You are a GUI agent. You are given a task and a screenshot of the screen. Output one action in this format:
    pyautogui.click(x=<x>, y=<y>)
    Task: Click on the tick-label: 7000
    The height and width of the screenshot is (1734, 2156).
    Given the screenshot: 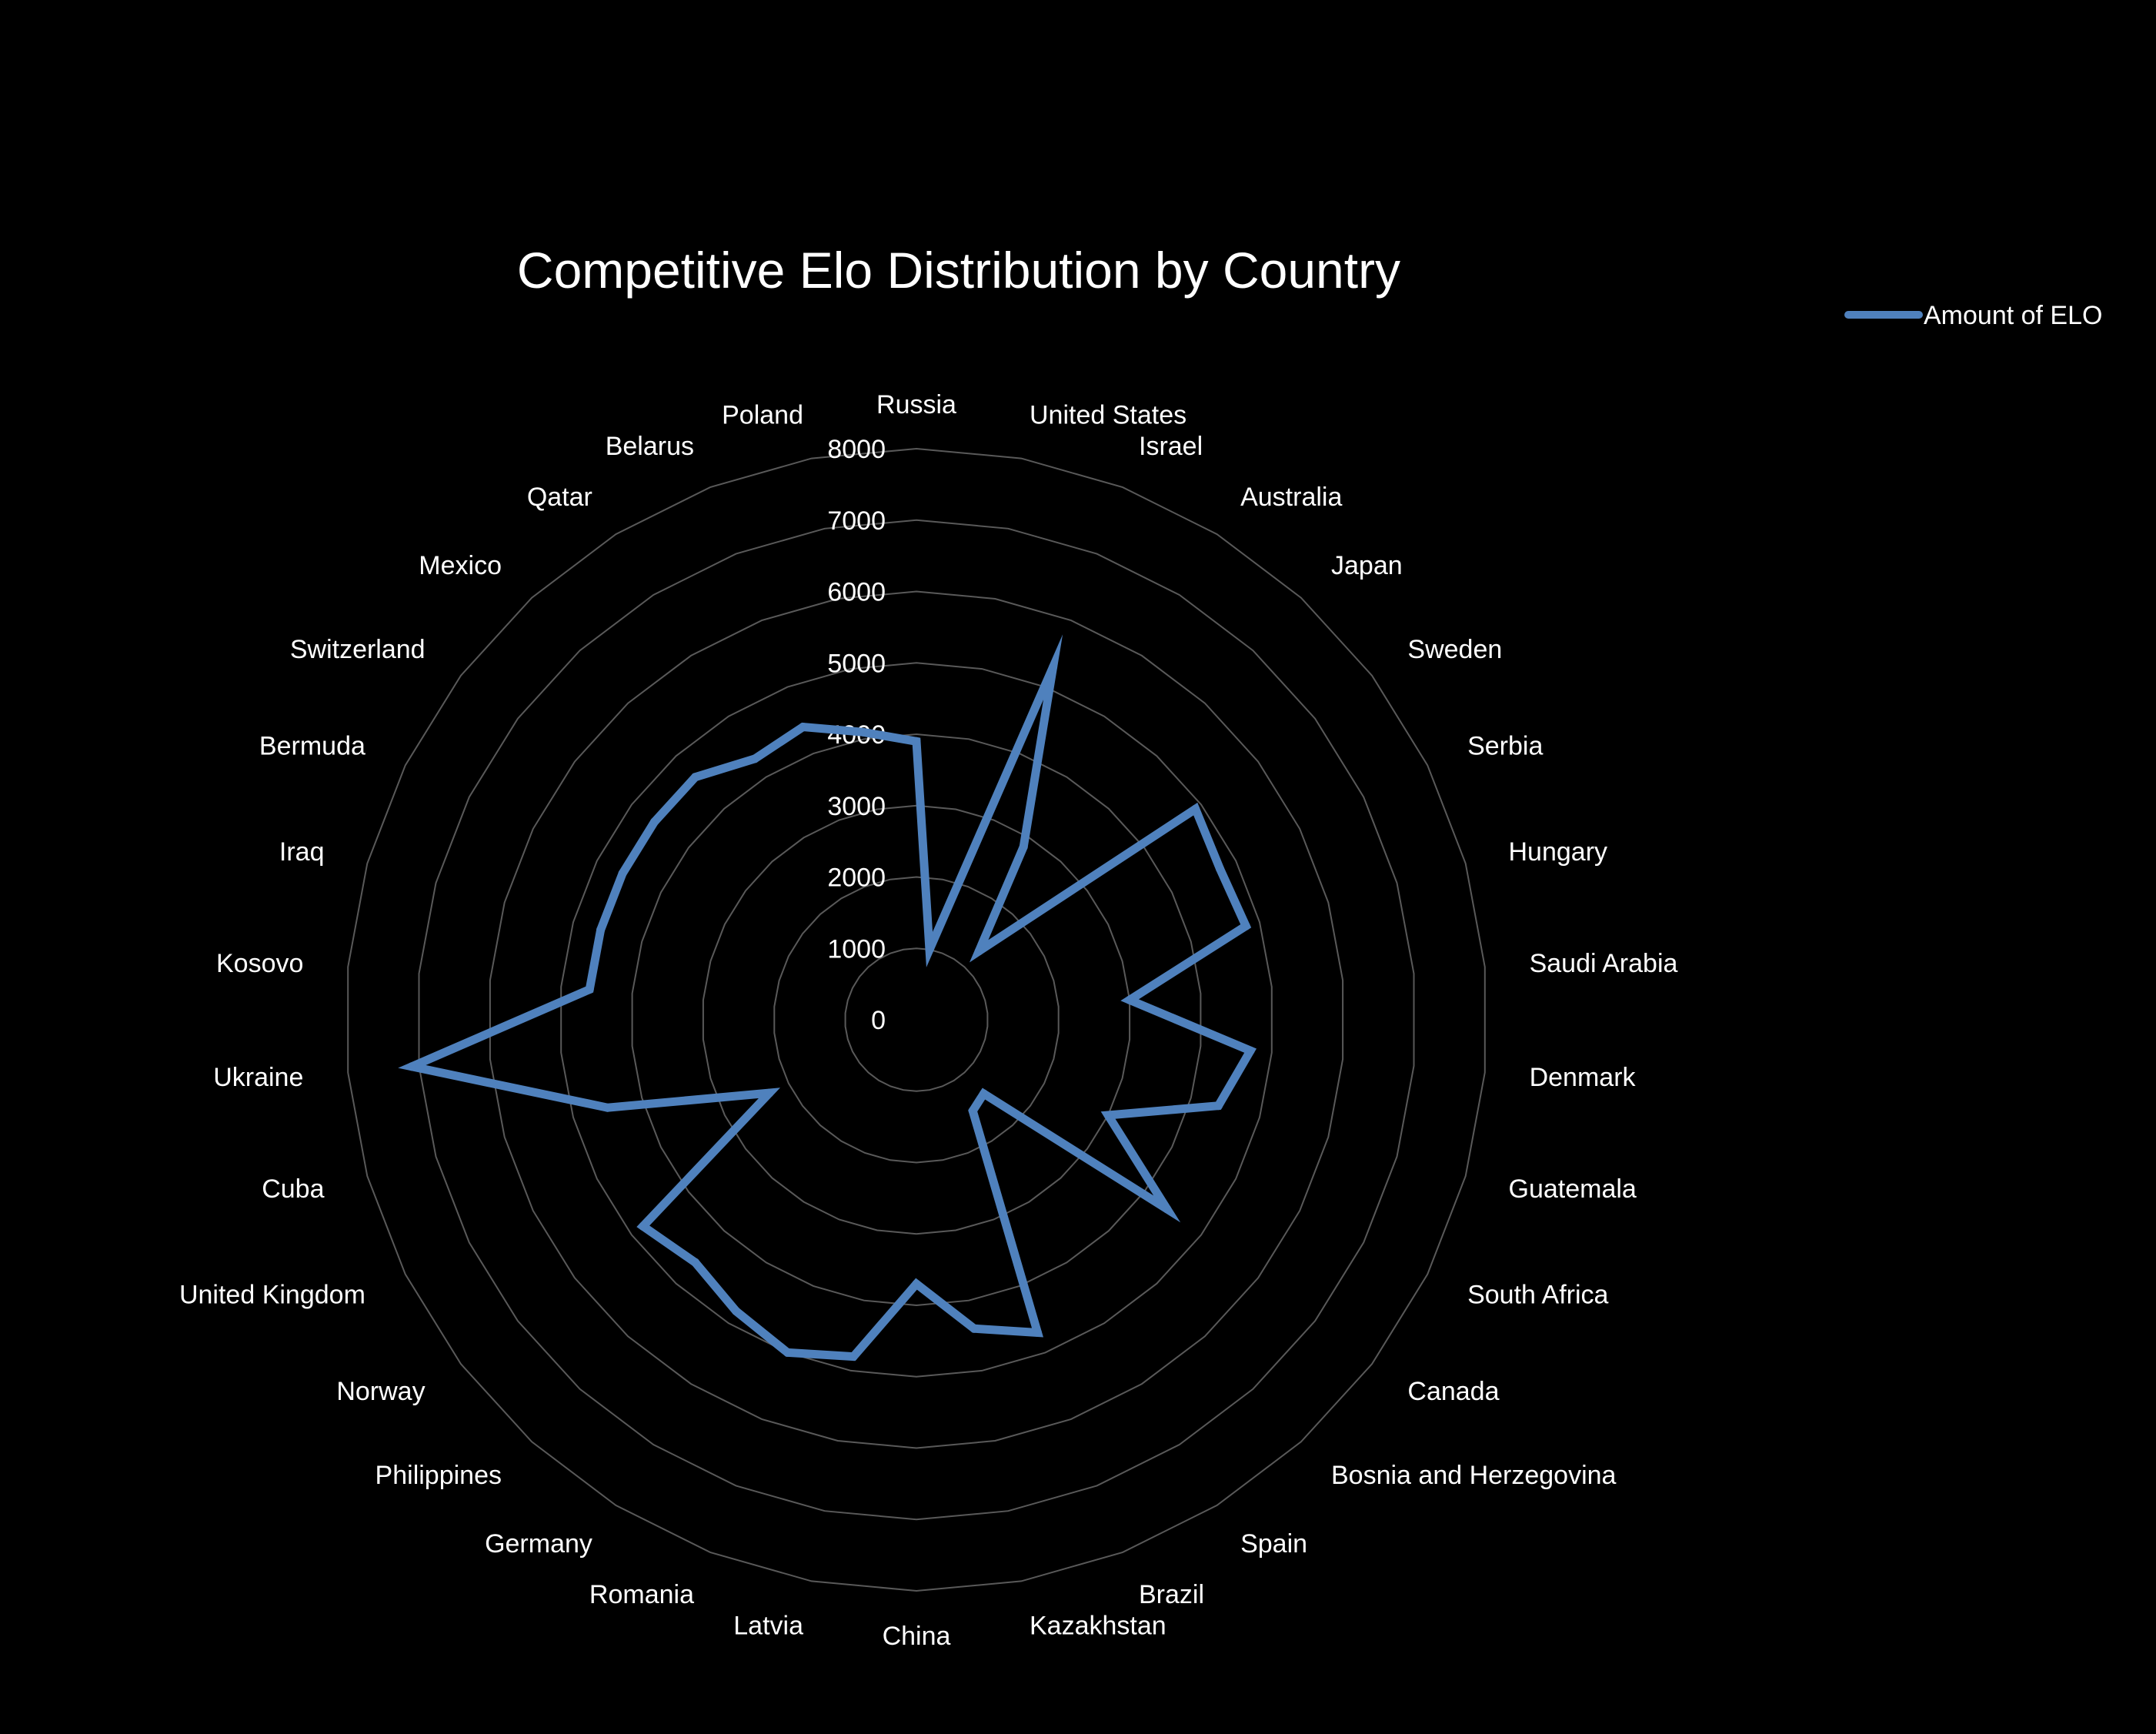 What is the action you would take?
    pyautogui.click(x=856, y=521)
    